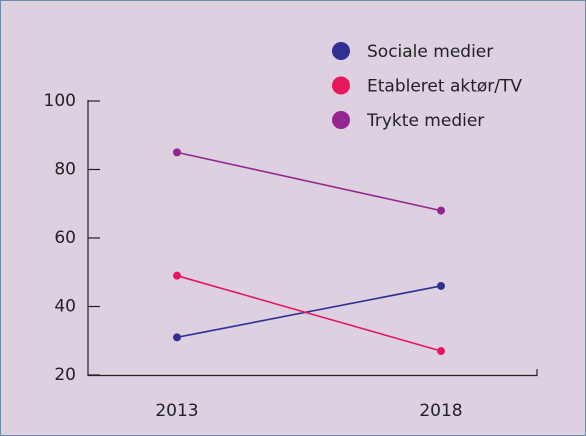  What do you see at coordinates (60, 101) in the screenshot?
I see `y-tick-label: 100` at bounding box center [60, 101].